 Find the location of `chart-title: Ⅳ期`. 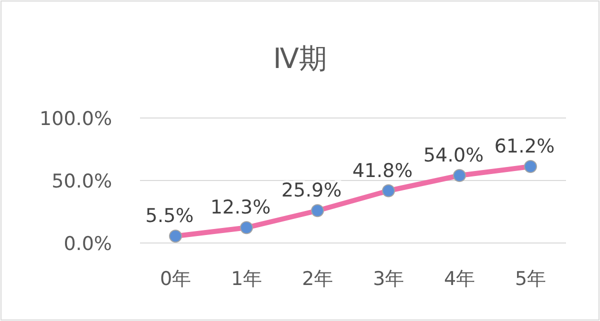

chart-title: Ⅳ期 is located at coordinates (300, 58).